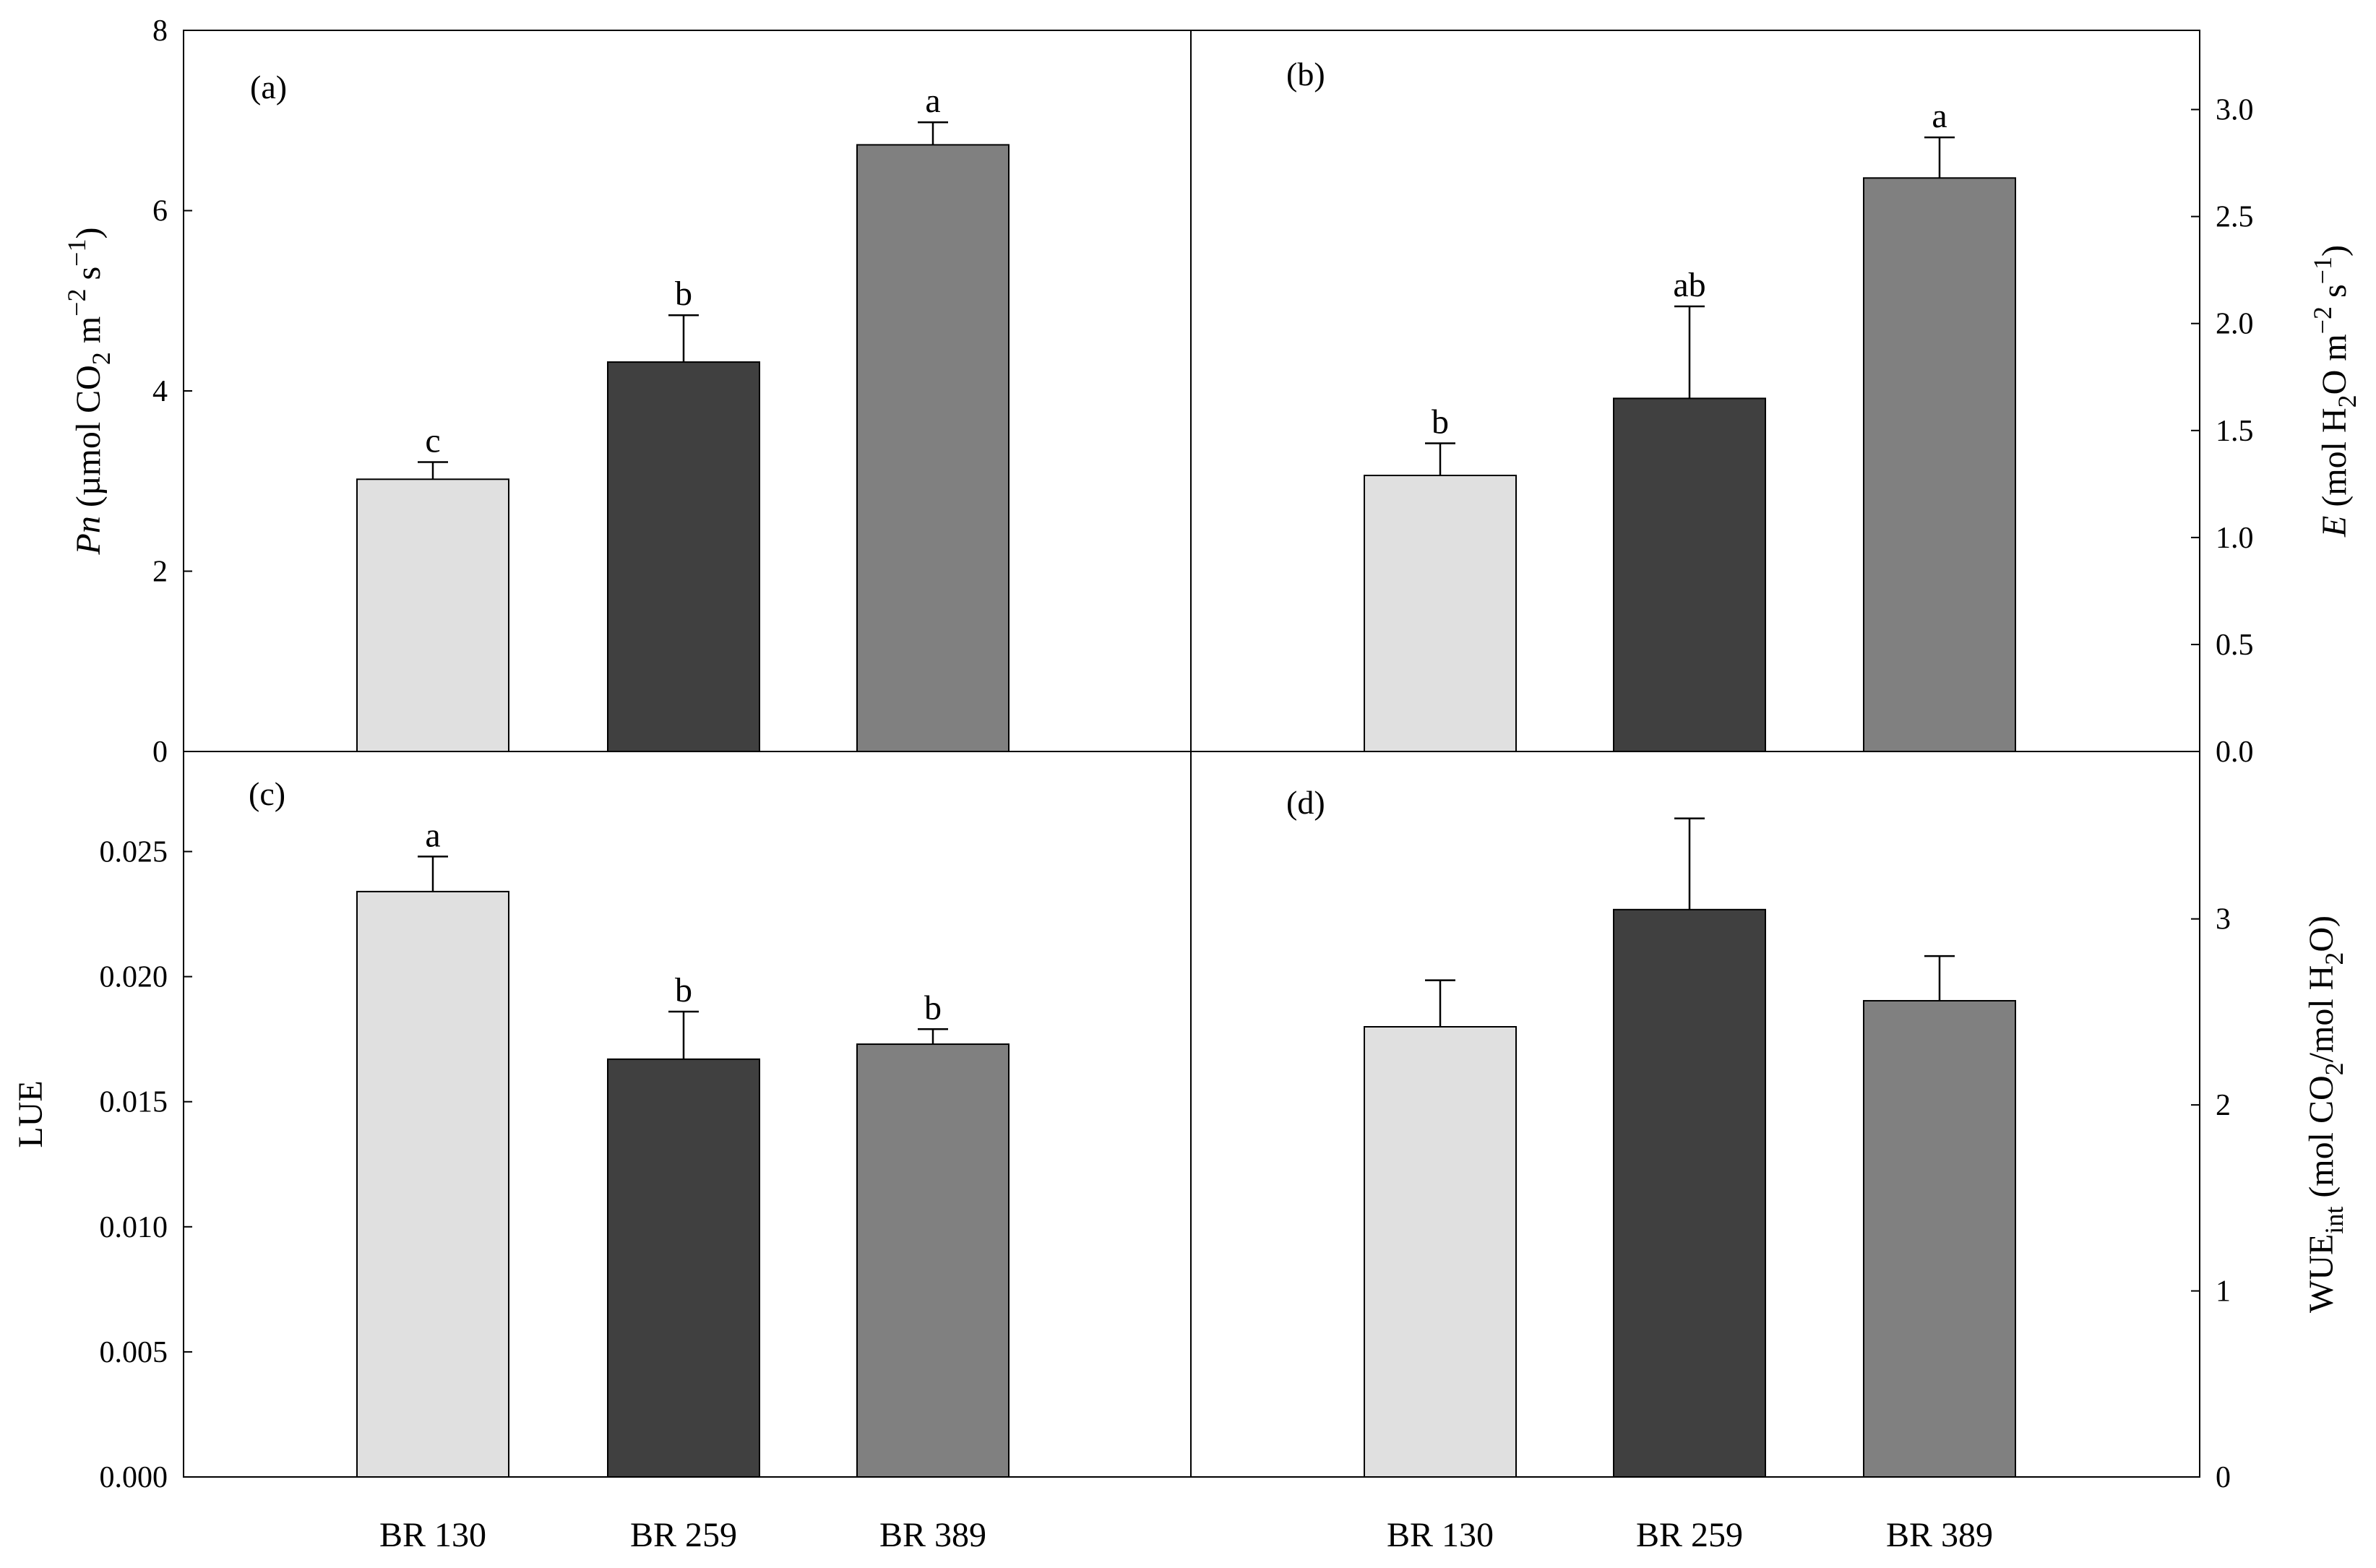 This screenshot has width=2376, height=1568. What do you see at coordinates (1305, 802) in the screenshot?
I see `panel-d-label: (d)` at bounding box center [1305, 802].